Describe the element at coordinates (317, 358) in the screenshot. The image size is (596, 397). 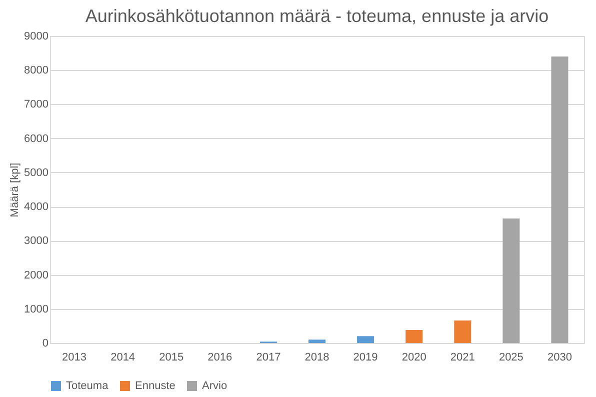
I see `x-tick-label: 2018` at that location.